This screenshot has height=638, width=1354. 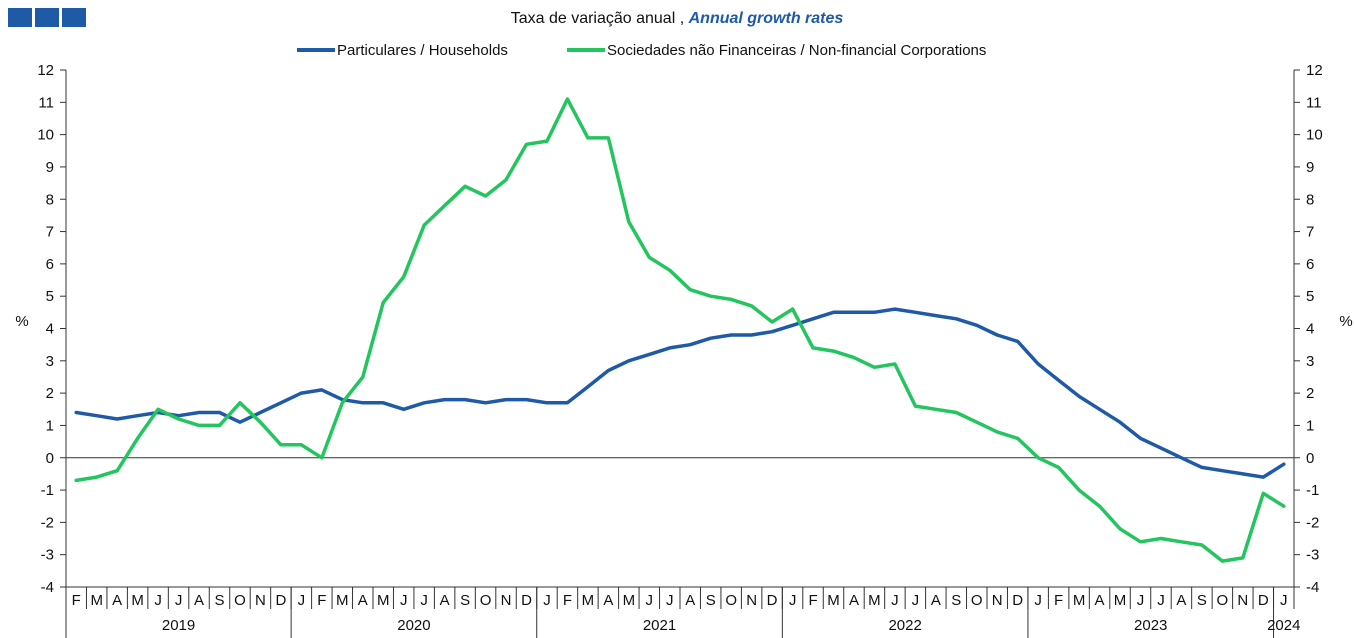 What do you see at coordinates (50, 264) in the screenshot?
I see `y-tick-label-left: 6` at bounding box center [50, 264].